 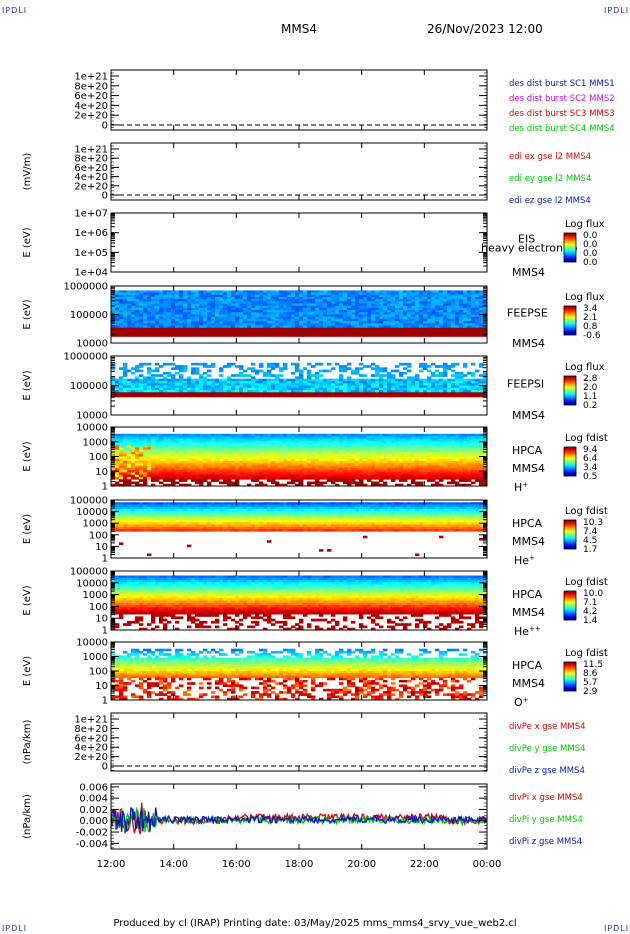 What do you see at coordinates (299, 29) in the screenshot?
I see `page-title: MMS4` at bounding box center [299, 29].